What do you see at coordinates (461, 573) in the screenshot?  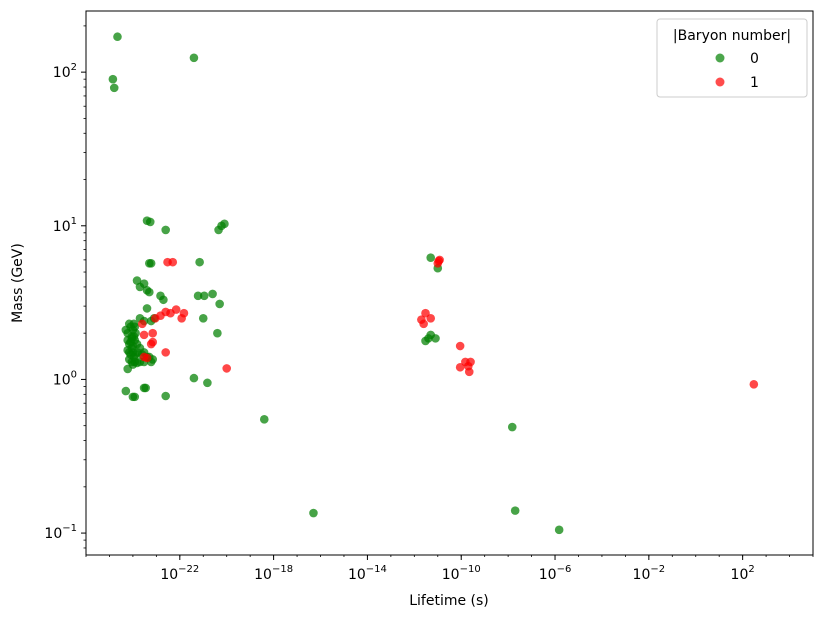 I see `x-tick-label: 10⁻¹⁰` at bounding box center [461, 573].